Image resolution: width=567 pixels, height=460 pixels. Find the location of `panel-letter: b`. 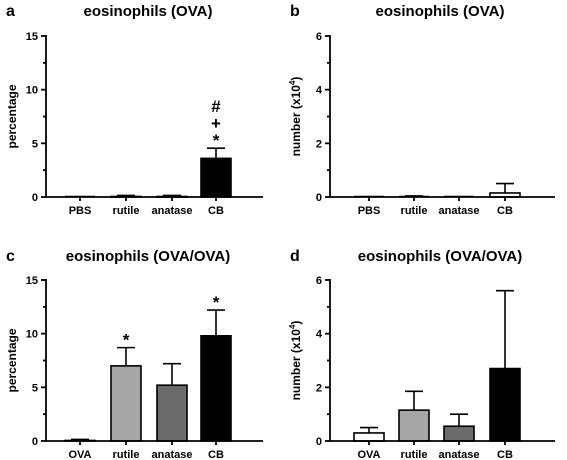

panel-letter: b is located at coordinates (295, 11).